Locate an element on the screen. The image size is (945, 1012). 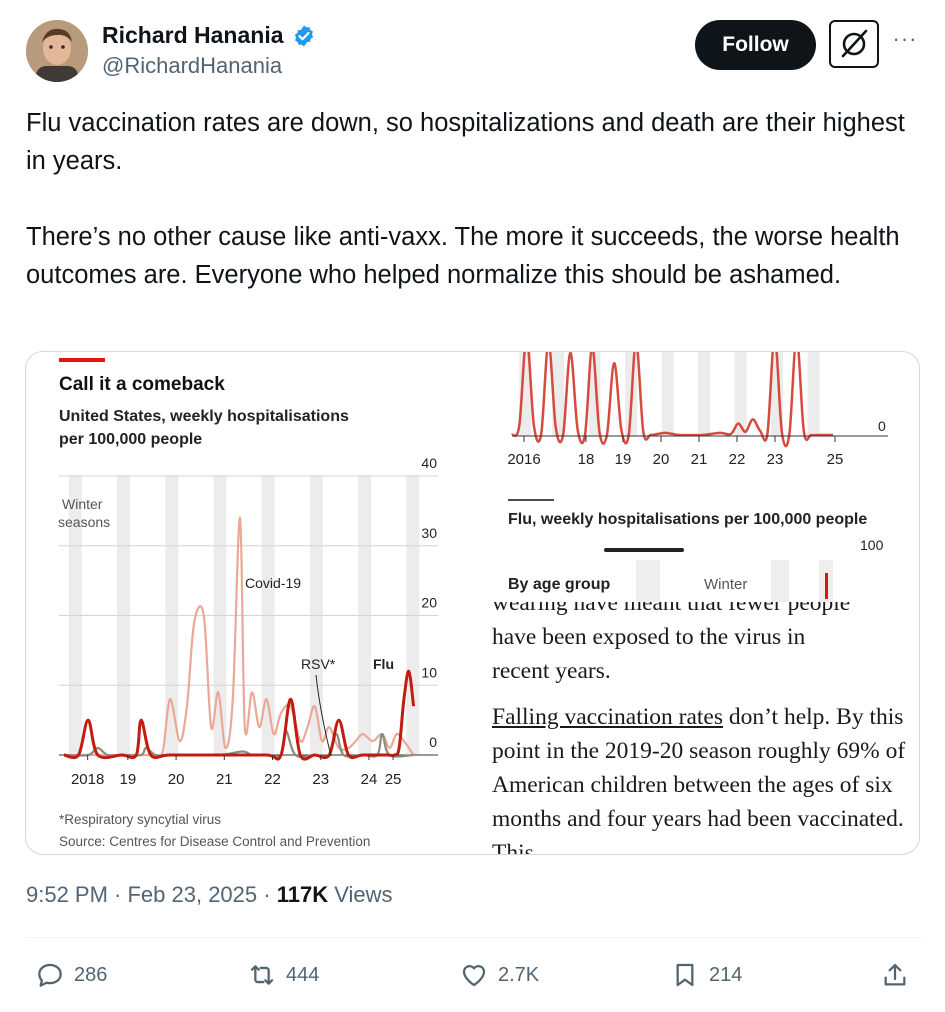
views-count: 117K is located at coordinates (302, 894).